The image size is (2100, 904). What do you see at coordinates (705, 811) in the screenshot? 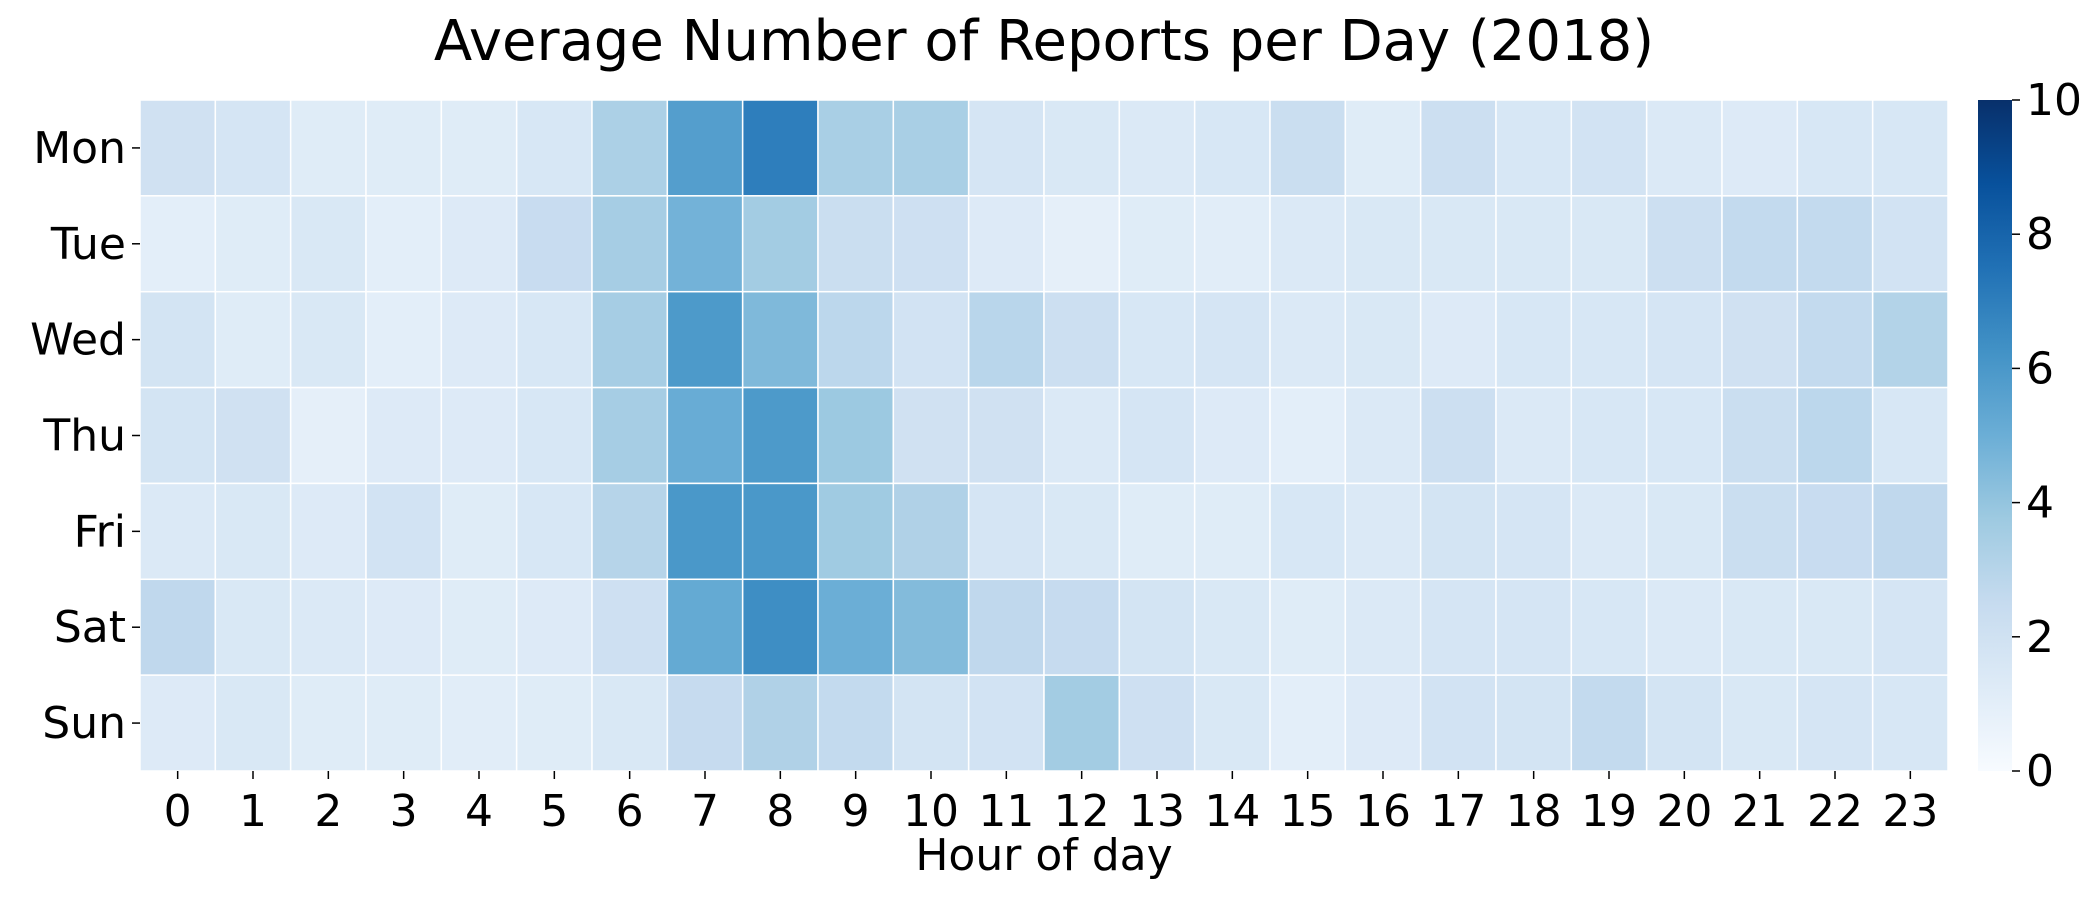
I see `x-tick-label: 7` at bounding box center [705, 811].